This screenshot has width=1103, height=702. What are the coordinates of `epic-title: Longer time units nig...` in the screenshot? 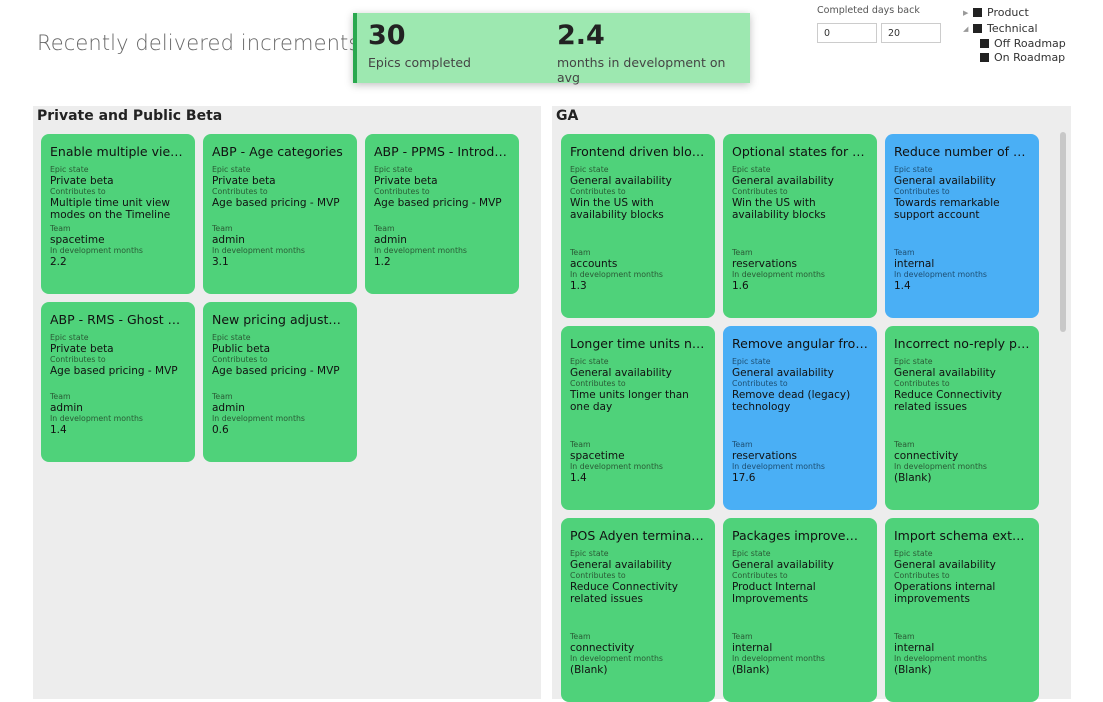 It's located at (638, 343).